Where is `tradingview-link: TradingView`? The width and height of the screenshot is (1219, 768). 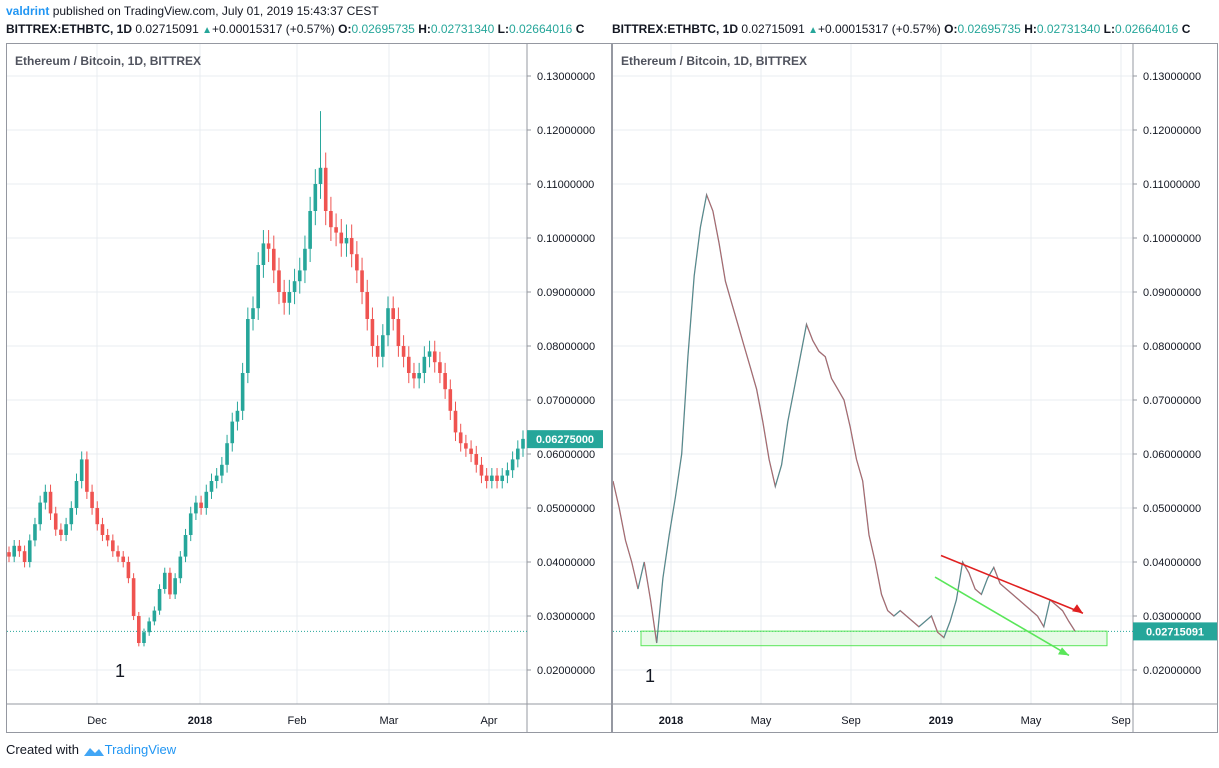 tradingview-link: TradingView is located at coordinates (140, 749).